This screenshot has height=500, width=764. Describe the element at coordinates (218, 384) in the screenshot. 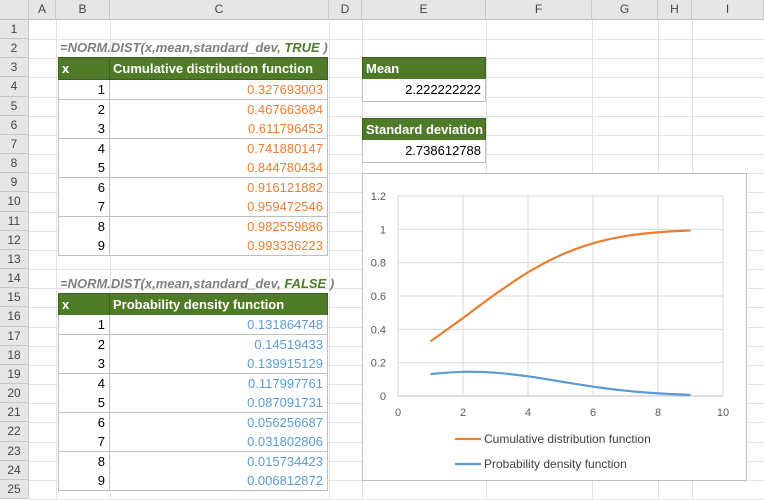

I see `pdf-value-cell: 0.117997761` at that location.